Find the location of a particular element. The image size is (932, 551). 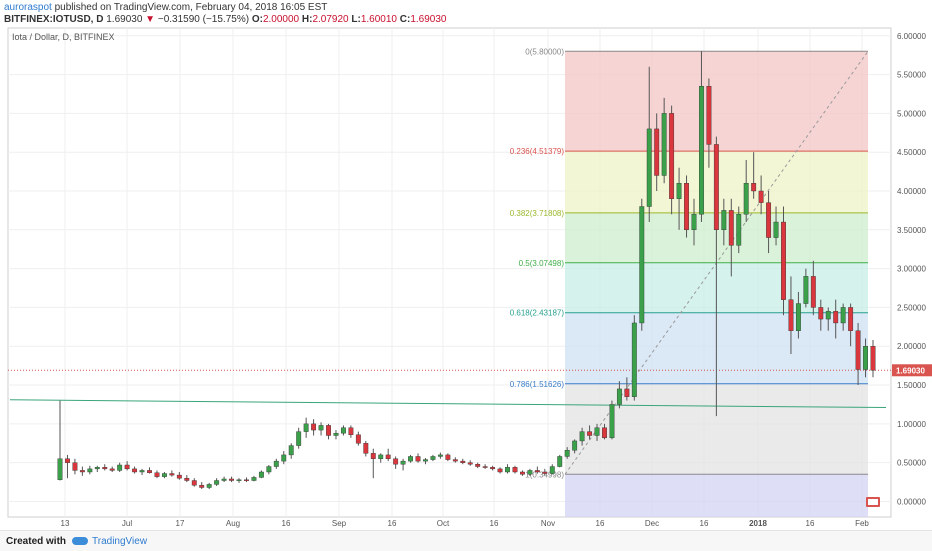

fib-level-label: 0.786(1.51626) is located at coordinates (537, 384).